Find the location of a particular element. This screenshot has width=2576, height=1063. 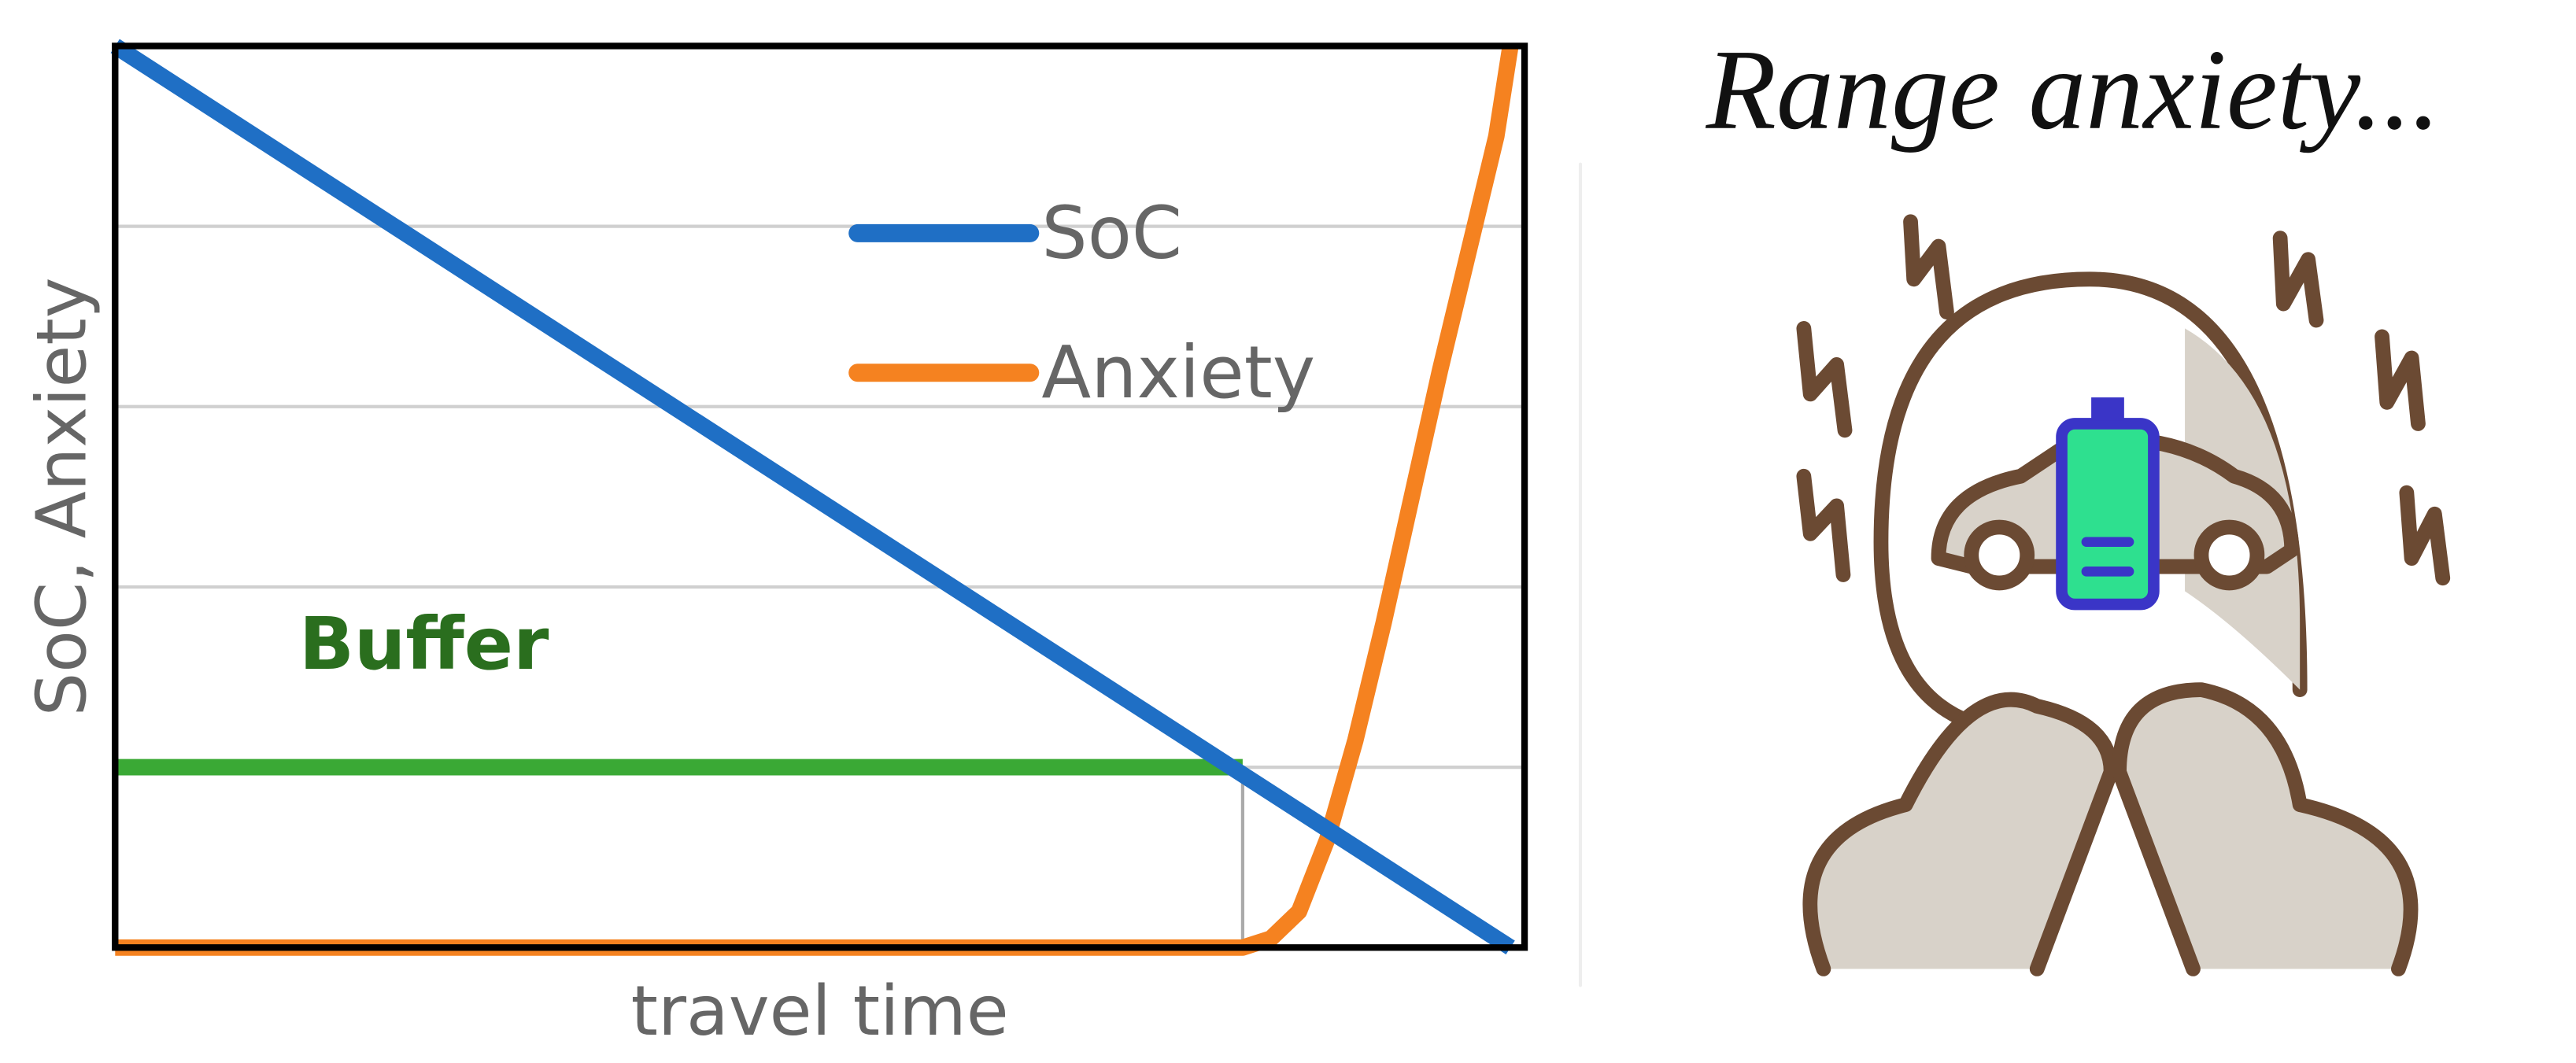

battery is located at coordinates (2108, 514).